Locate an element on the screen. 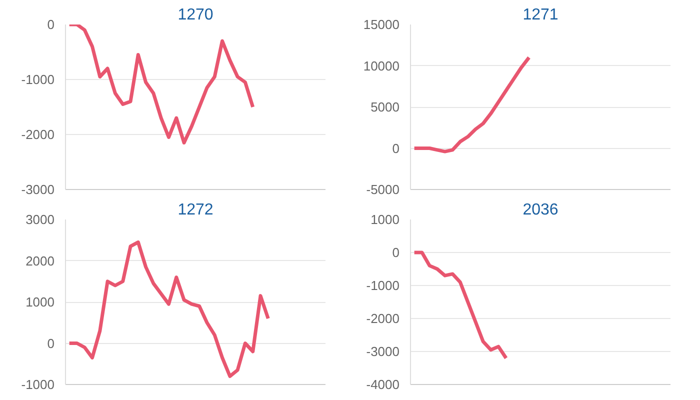 The image size is (700, 400). chart-title: 1270 is located at coordinates (196, 15).